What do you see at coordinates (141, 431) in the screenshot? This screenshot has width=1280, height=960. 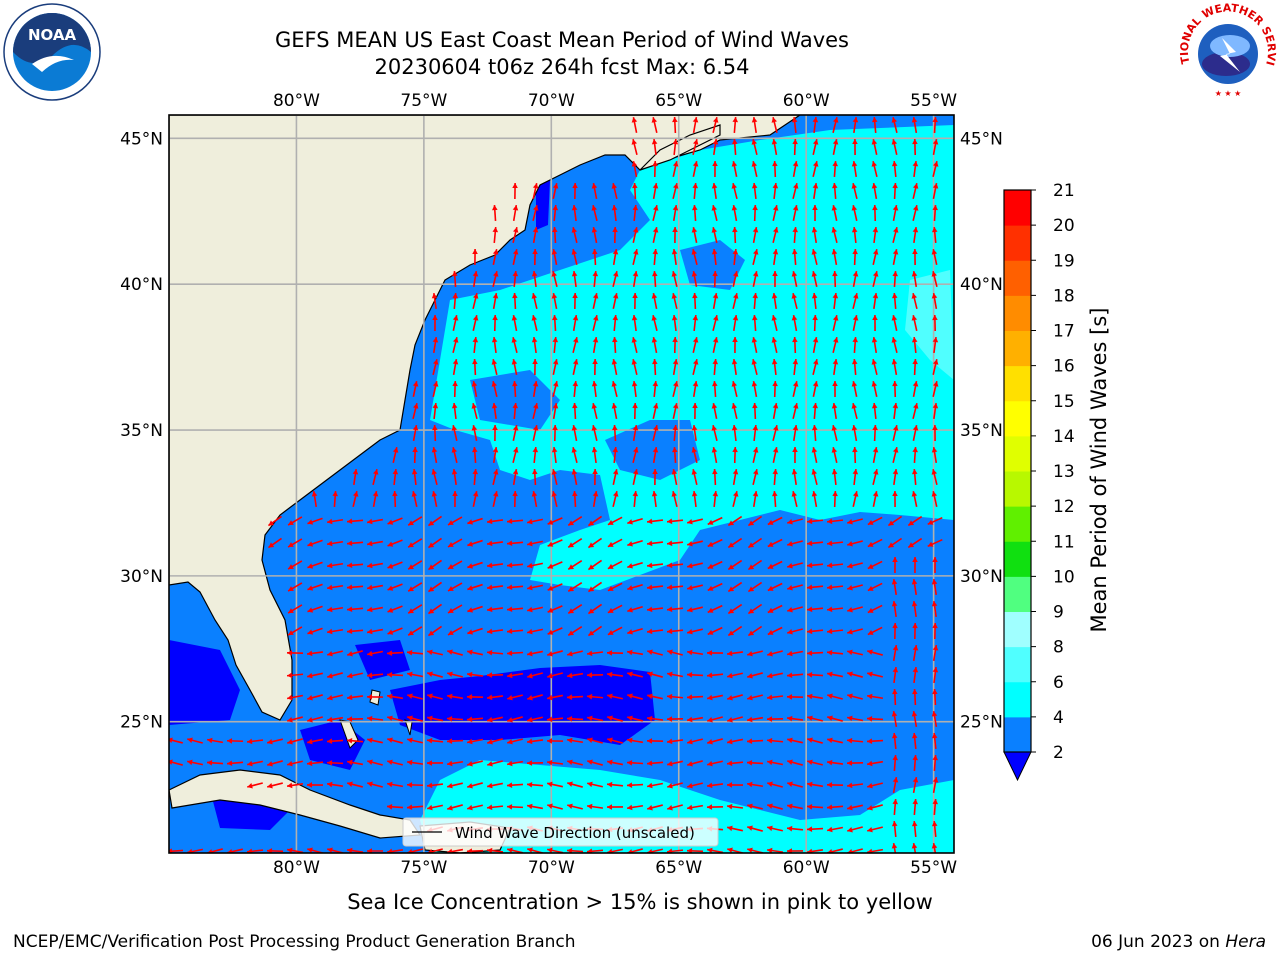 I see `lat-tick-left-2: 35°N` at bounding box center [141, 431].